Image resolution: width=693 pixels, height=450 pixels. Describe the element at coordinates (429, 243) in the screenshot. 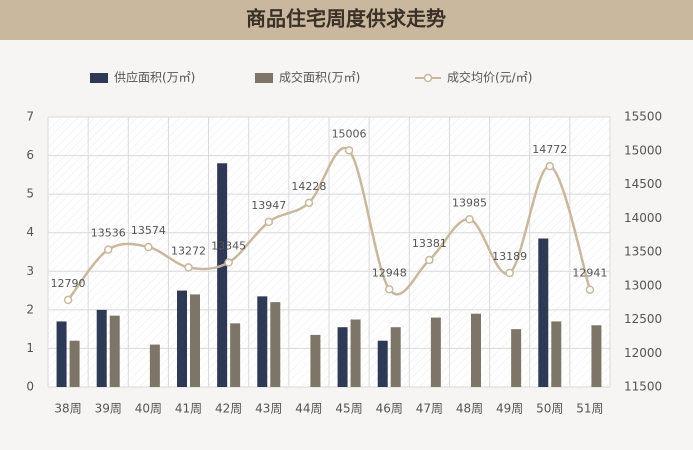

I see `price-label: 13381` at that location.